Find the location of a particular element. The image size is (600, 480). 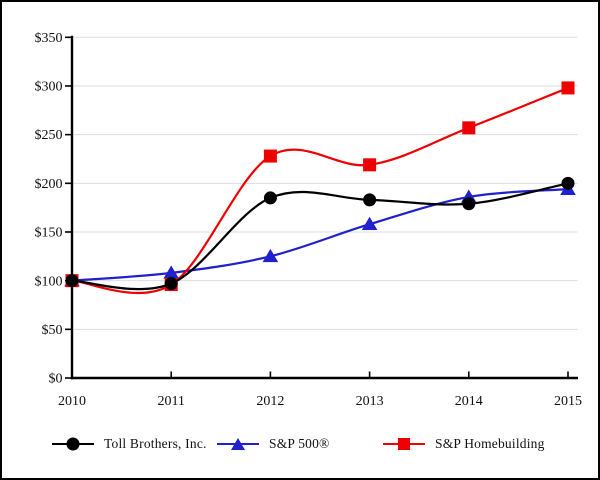

legend-label: S&P 500® is located at coordinates (299, 443).